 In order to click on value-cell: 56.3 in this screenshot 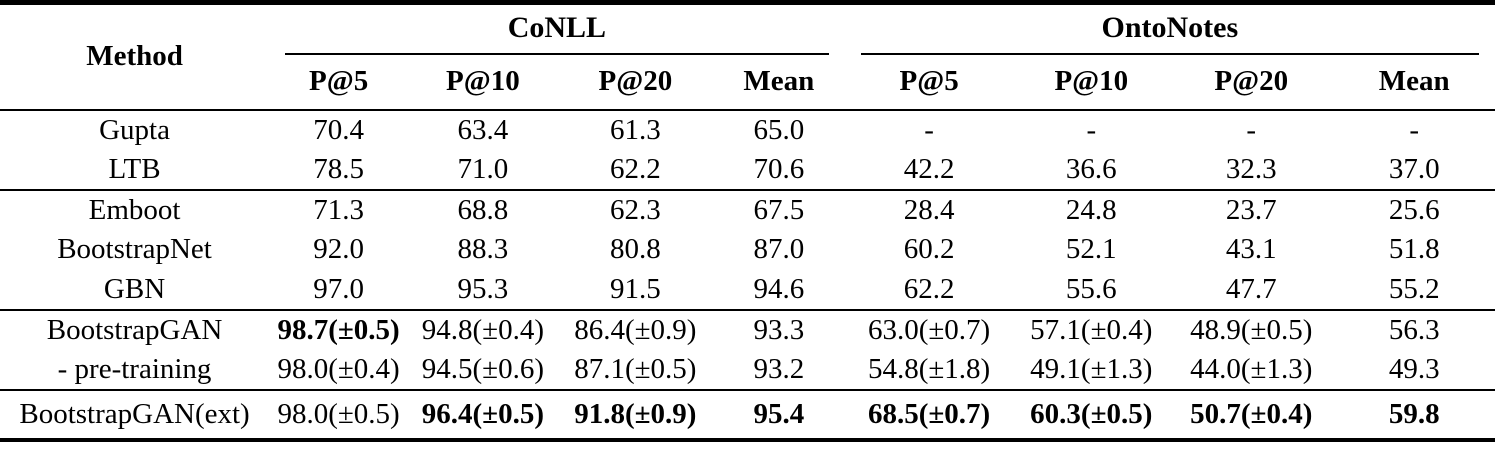, I will do `click(1414, 329)`.